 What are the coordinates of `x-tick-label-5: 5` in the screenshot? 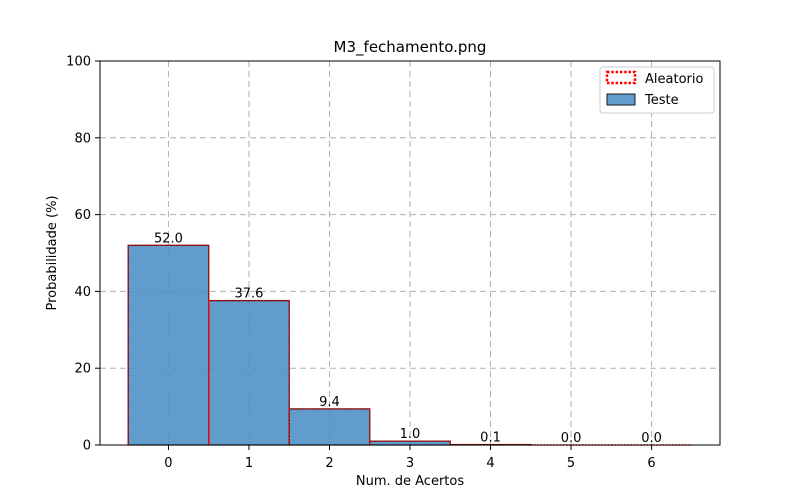 It's located at (571, 463).